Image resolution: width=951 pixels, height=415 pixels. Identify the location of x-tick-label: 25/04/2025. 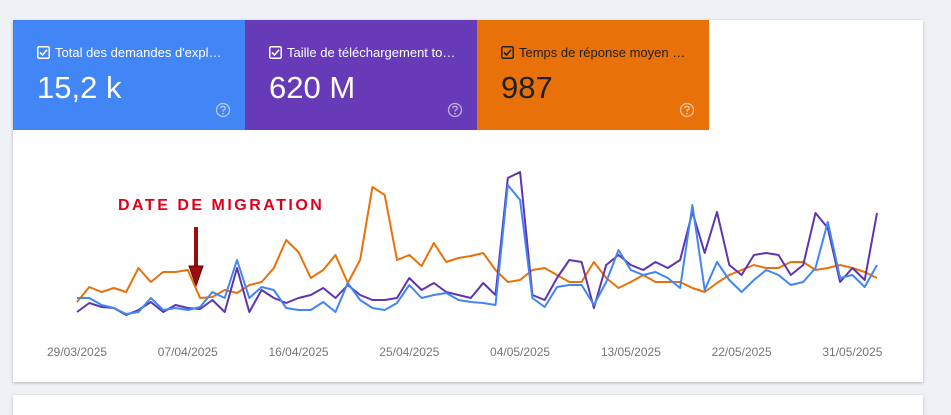
(409, 352).